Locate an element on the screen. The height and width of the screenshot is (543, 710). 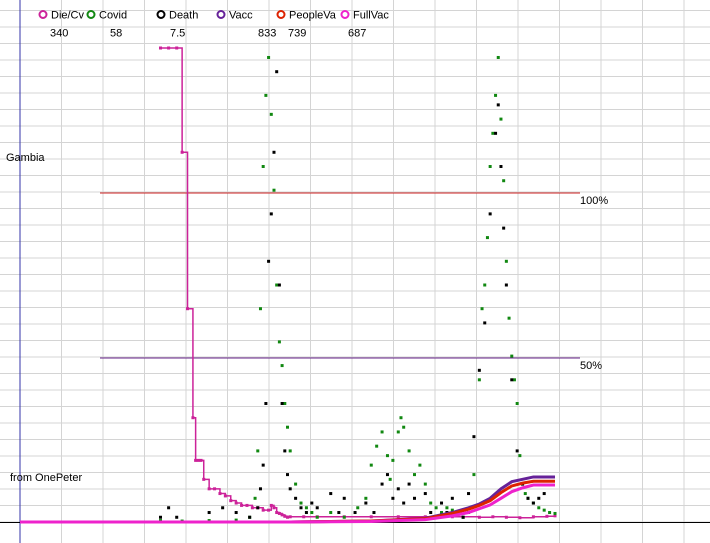
legend-label: PeopleVa is located at coordinates (313, 16).